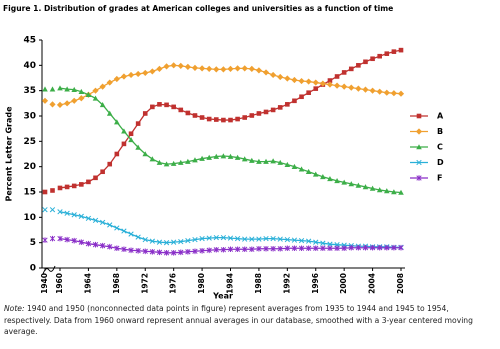 The width and height of the screenshot is (500, 349). I want to click on y-tick-label: 30, so click(29, 117).